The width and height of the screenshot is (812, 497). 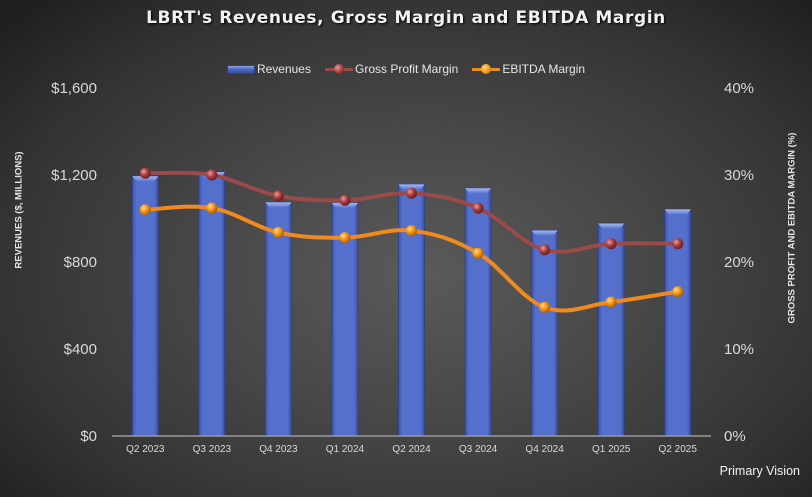 I want to click on x-tick-label: Q3 2024, so click(x=478, y=449).